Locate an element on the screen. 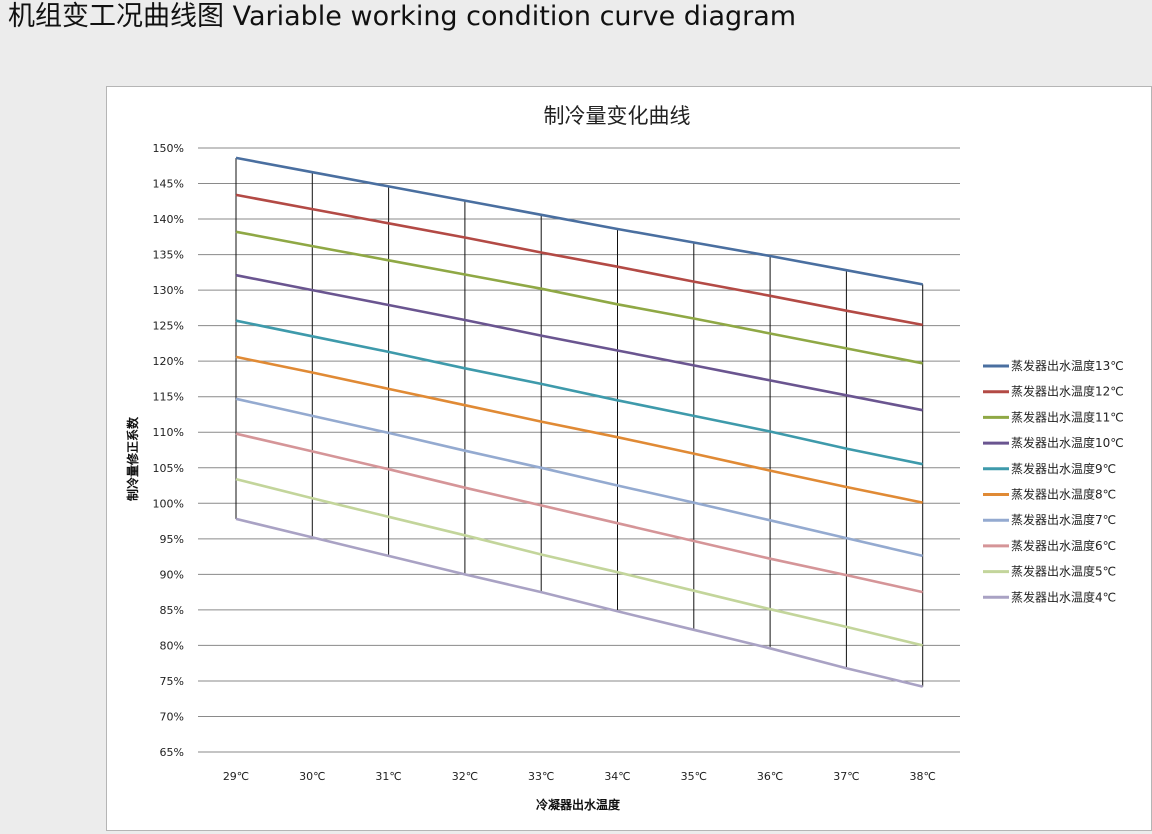 Image resolution: width=1152 pixels, height=834 pixels. y-tick-label: 110% is located at coordinates (168, 432).